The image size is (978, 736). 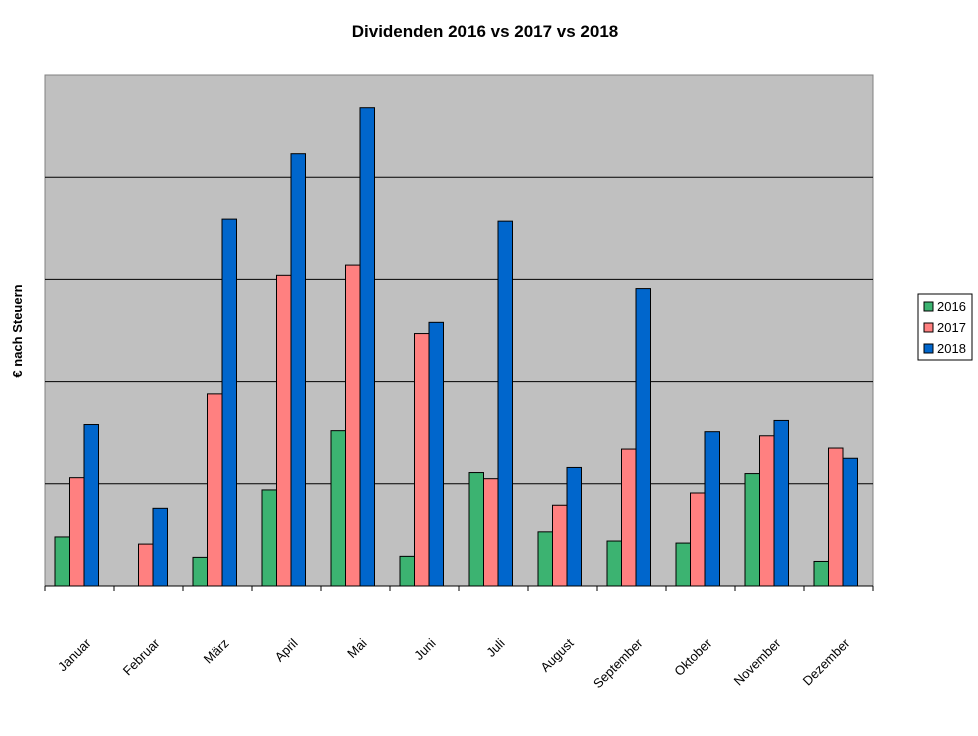 What do you see at coordinates (459, 588) in the screenshot?
I see `x-axis` at bounding box center [459, 588].